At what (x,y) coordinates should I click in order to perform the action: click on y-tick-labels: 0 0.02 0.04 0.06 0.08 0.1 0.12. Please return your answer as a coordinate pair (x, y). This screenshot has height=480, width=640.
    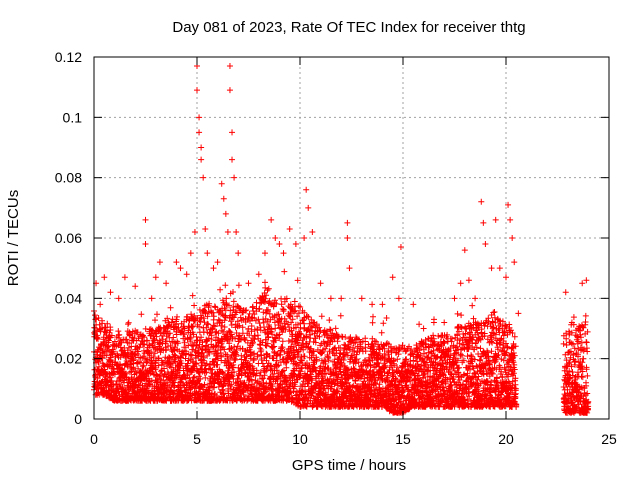
    Looking at the image, I should click on (68, 238).